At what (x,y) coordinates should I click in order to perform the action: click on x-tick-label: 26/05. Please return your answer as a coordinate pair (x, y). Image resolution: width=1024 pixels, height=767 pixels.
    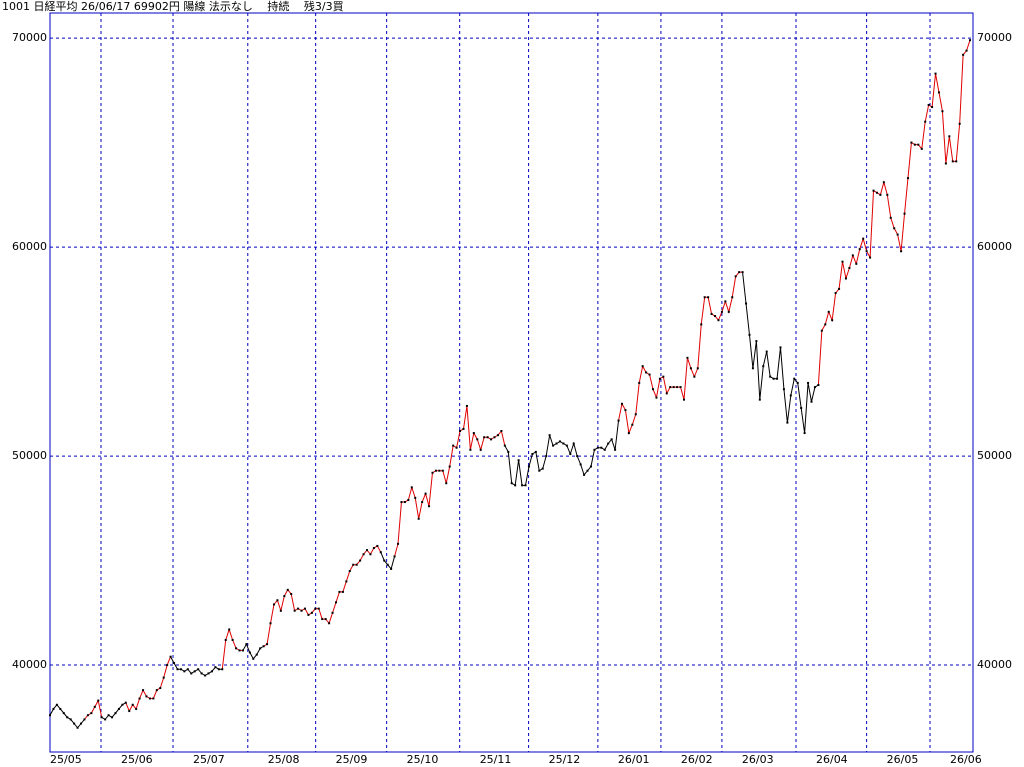
    Looking at the image, I should click on (903, 759).